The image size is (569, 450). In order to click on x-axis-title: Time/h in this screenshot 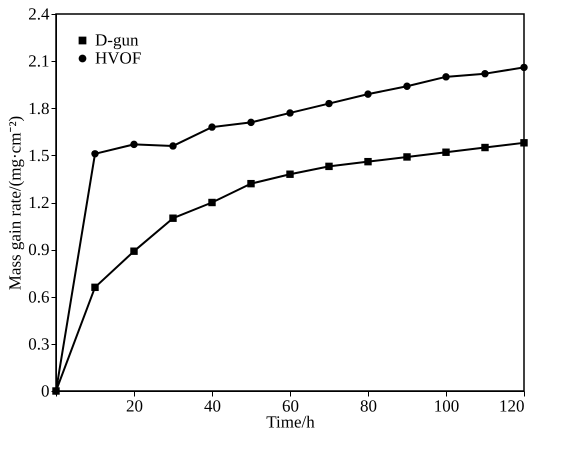, I will do `click(291, 422)`.